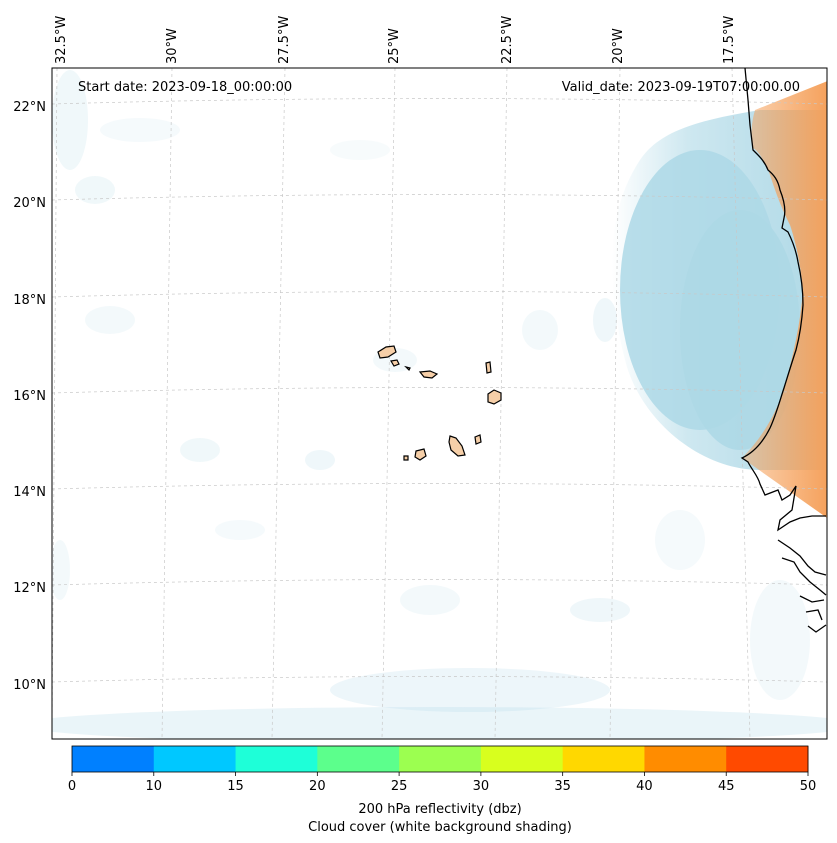 This screenshot has height=843, width=837. I want to click on lat-label: 16°N, so click(29, 396).